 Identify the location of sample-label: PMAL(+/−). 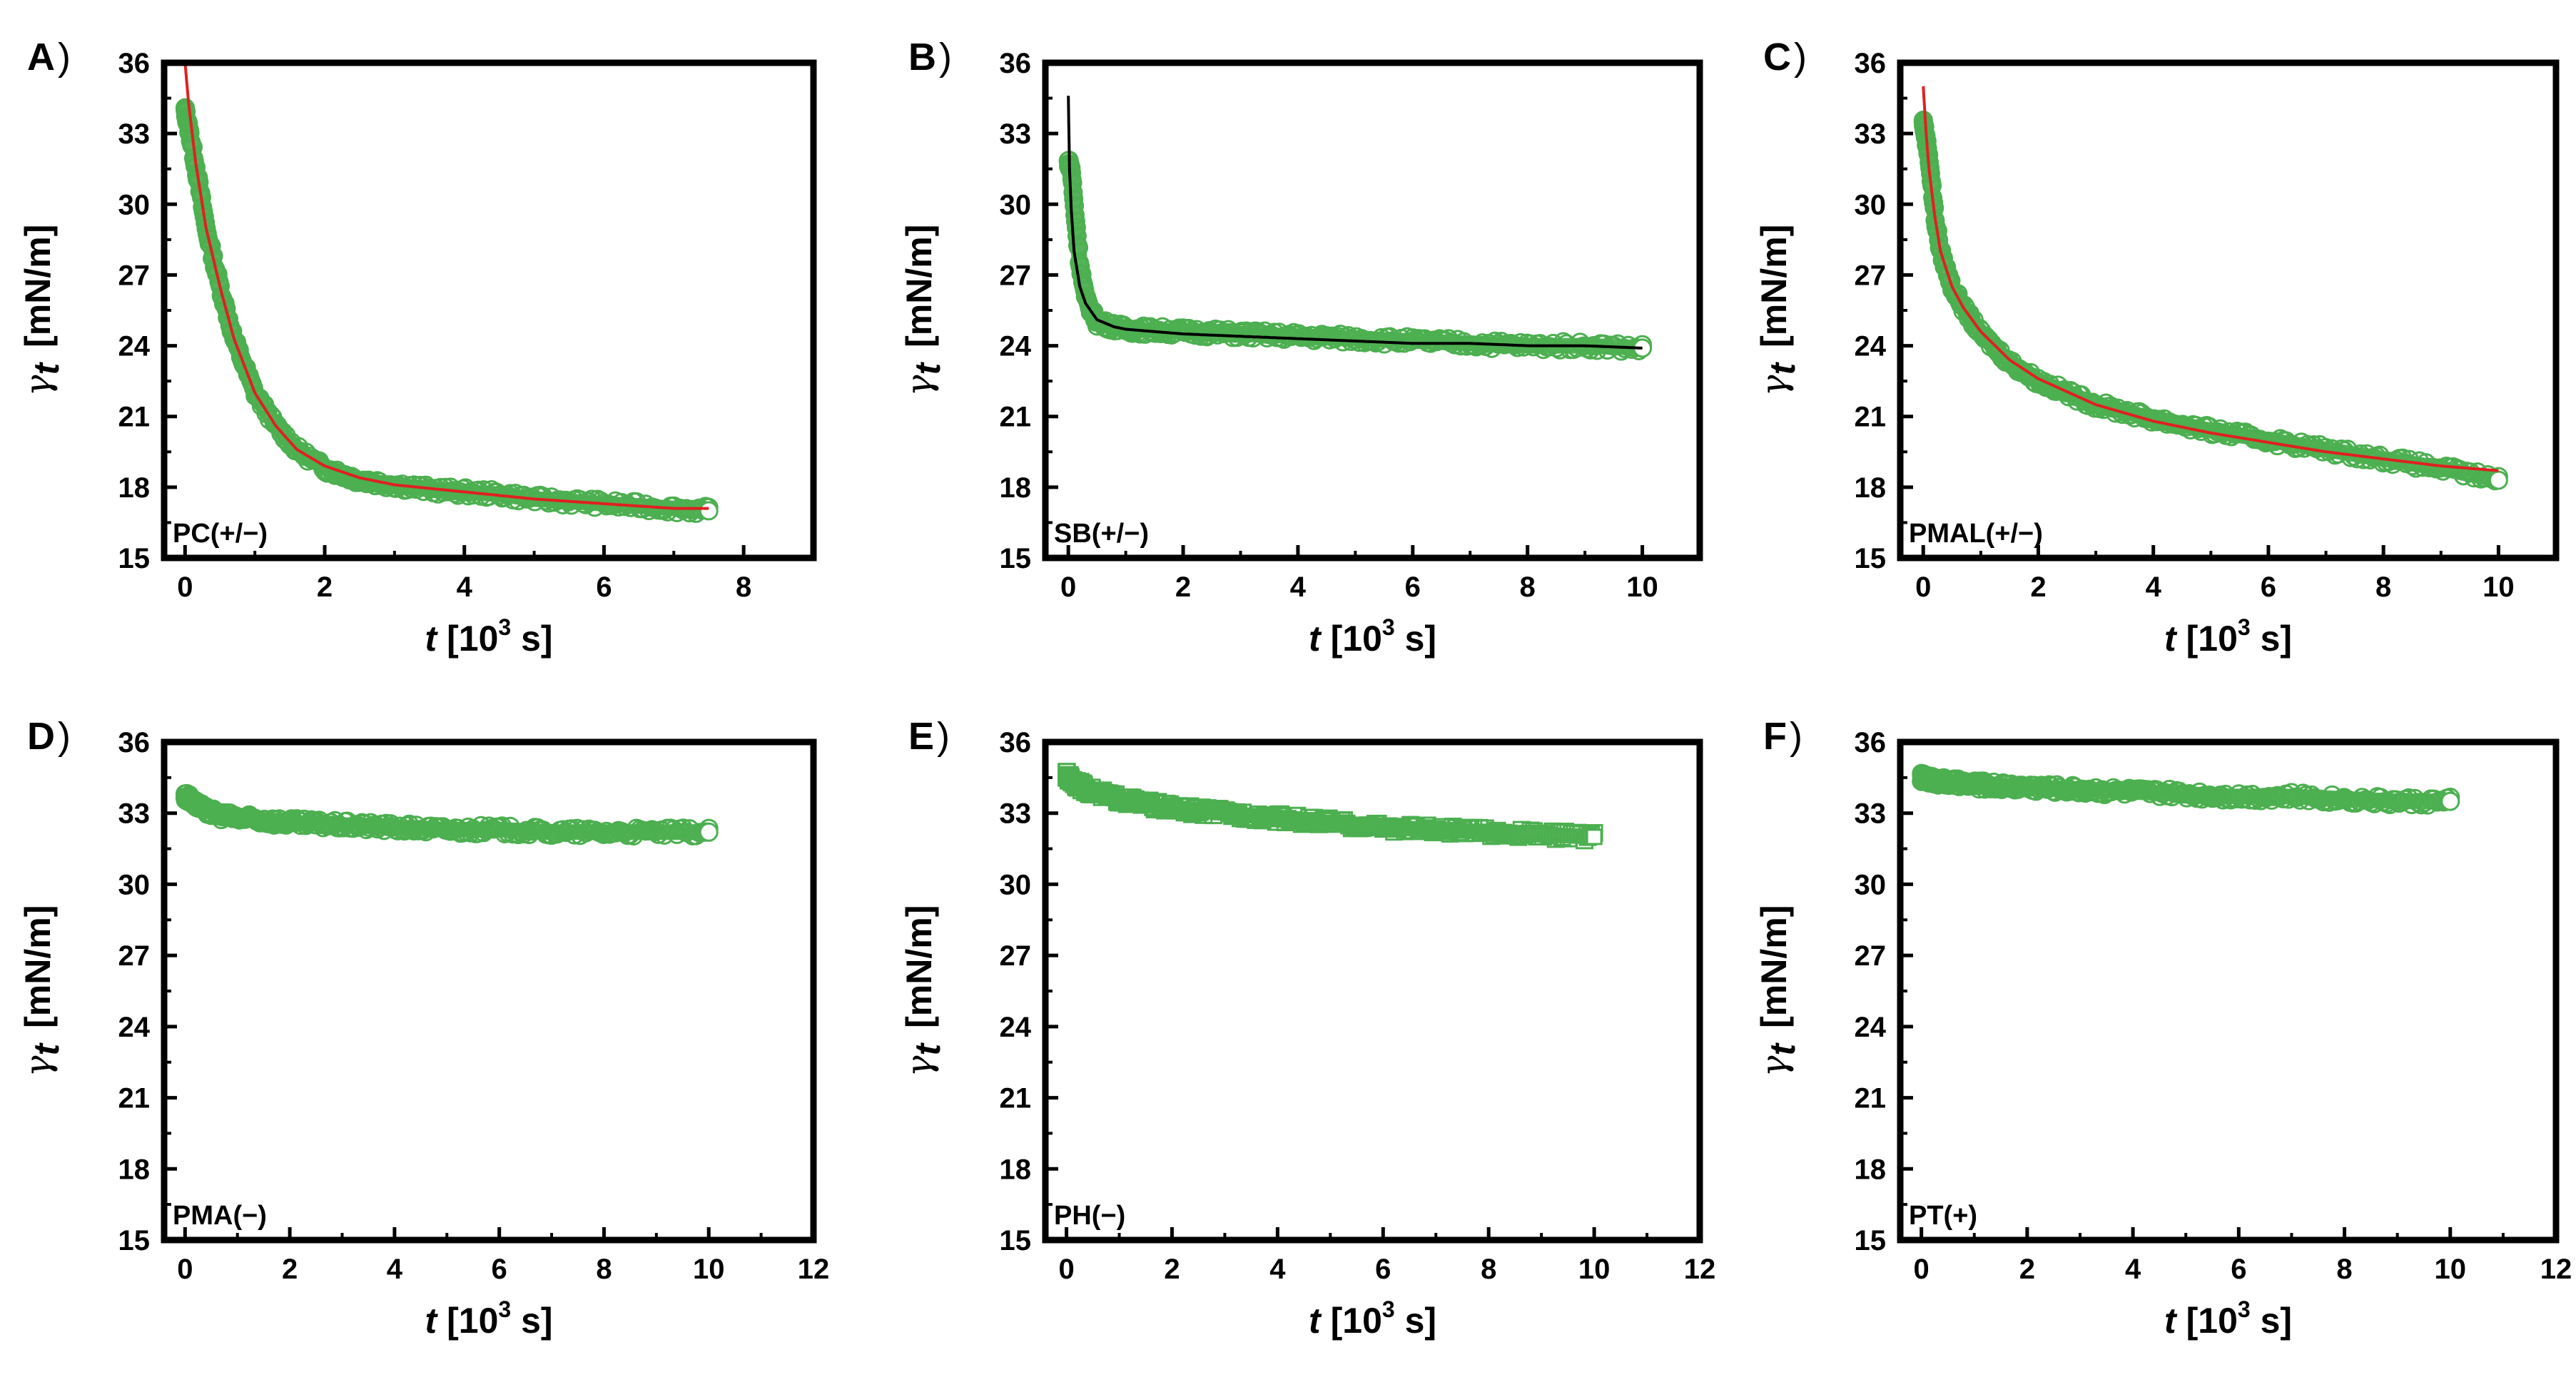
(1976, 534).